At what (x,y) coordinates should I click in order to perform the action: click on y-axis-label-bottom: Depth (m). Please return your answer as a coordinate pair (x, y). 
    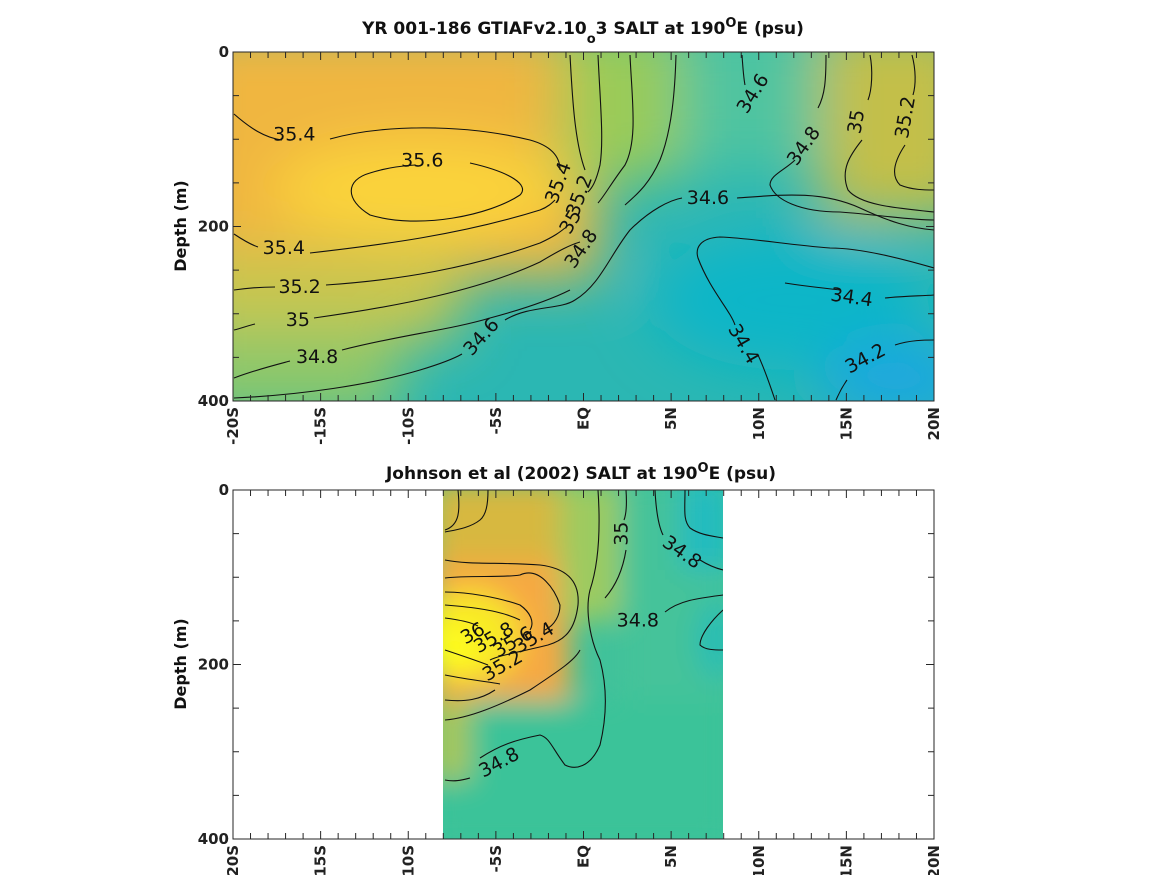
    Looking at the image, I should click on (180, 664).